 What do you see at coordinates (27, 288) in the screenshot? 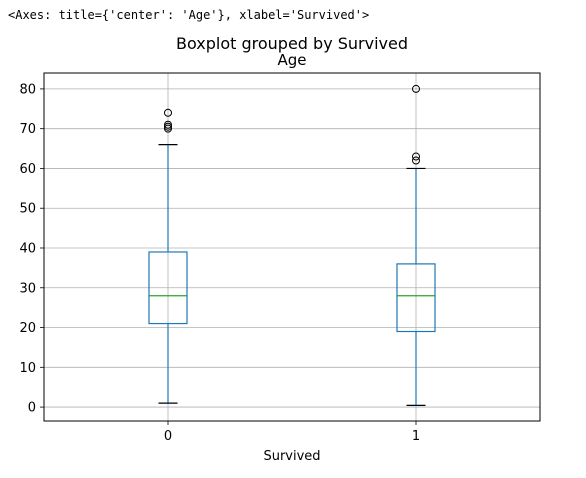
I see `y-tick-label: 30` at bounding box center [27, 288].